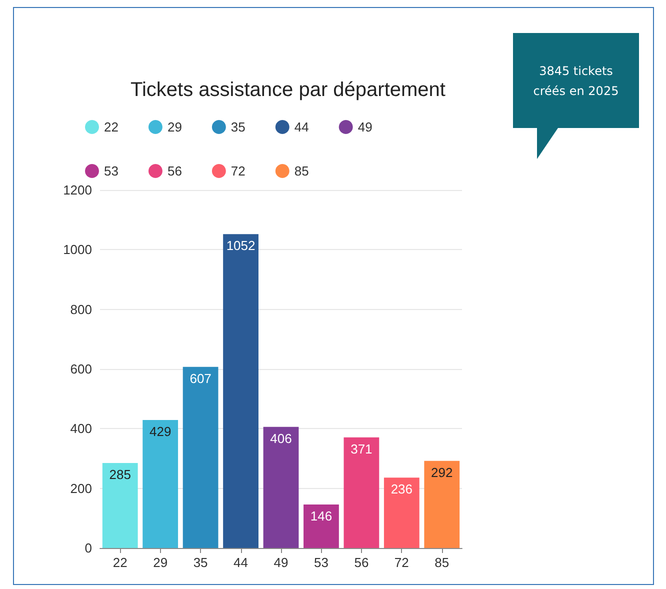 This screenshot has height=589, width=666. What do you see at coordinates (174, 127) in the screenshot?
I see `legend-label: 29` at bounding box center [174, 127].